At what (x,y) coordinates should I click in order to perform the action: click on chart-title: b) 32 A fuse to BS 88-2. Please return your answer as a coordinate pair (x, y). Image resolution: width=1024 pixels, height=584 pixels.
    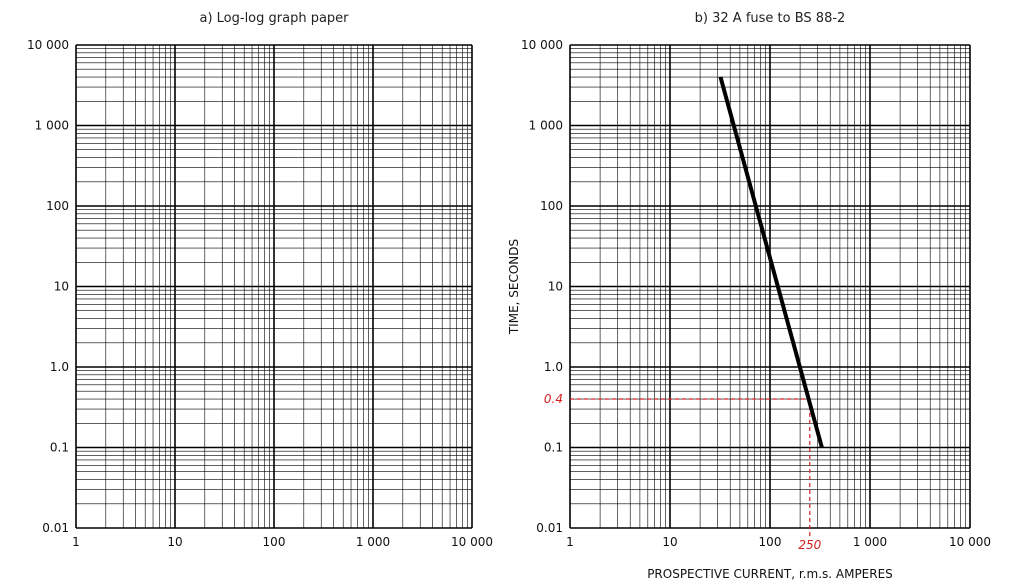
    Looking at the image, I should click on (770, 18).